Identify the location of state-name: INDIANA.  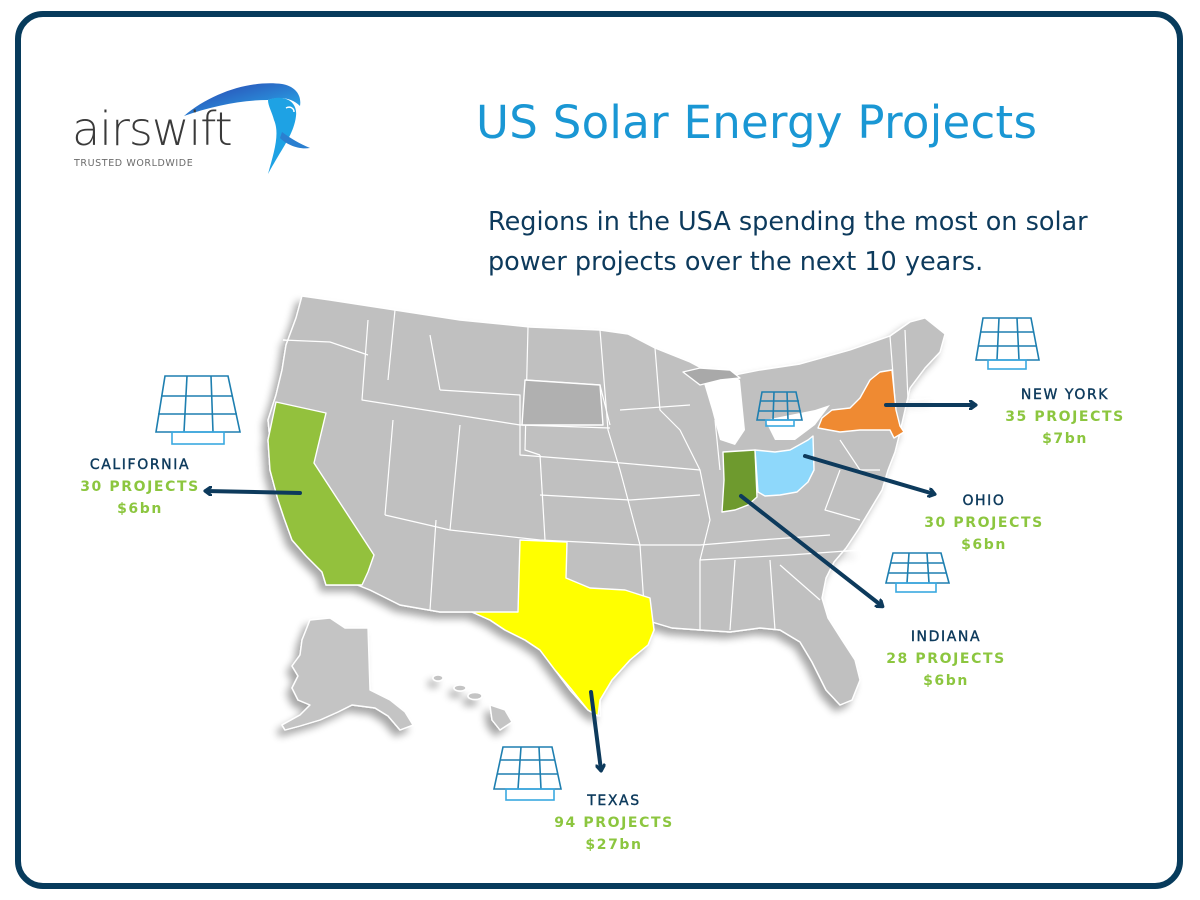
(946, 637).